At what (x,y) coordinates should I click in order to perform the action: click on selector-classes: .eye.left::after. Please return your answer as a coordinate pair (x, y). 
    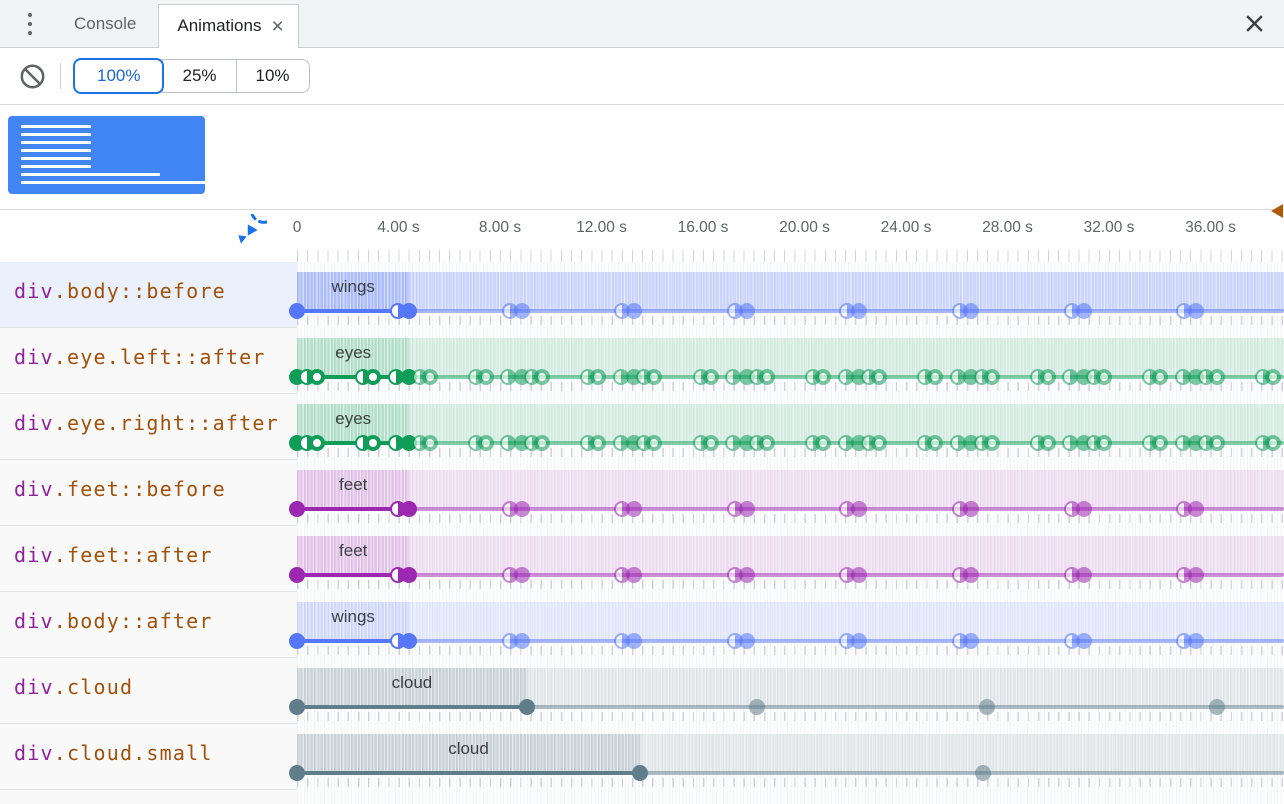
    Looking at the image, I should click on (159, 356).